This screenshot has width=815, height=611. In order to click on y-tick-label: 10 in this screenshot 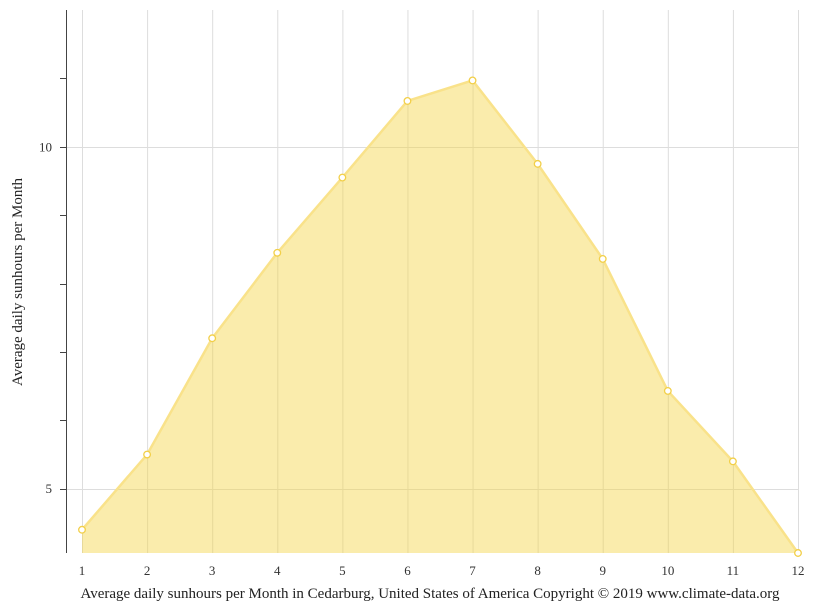, I will do `click(45, 146)`.